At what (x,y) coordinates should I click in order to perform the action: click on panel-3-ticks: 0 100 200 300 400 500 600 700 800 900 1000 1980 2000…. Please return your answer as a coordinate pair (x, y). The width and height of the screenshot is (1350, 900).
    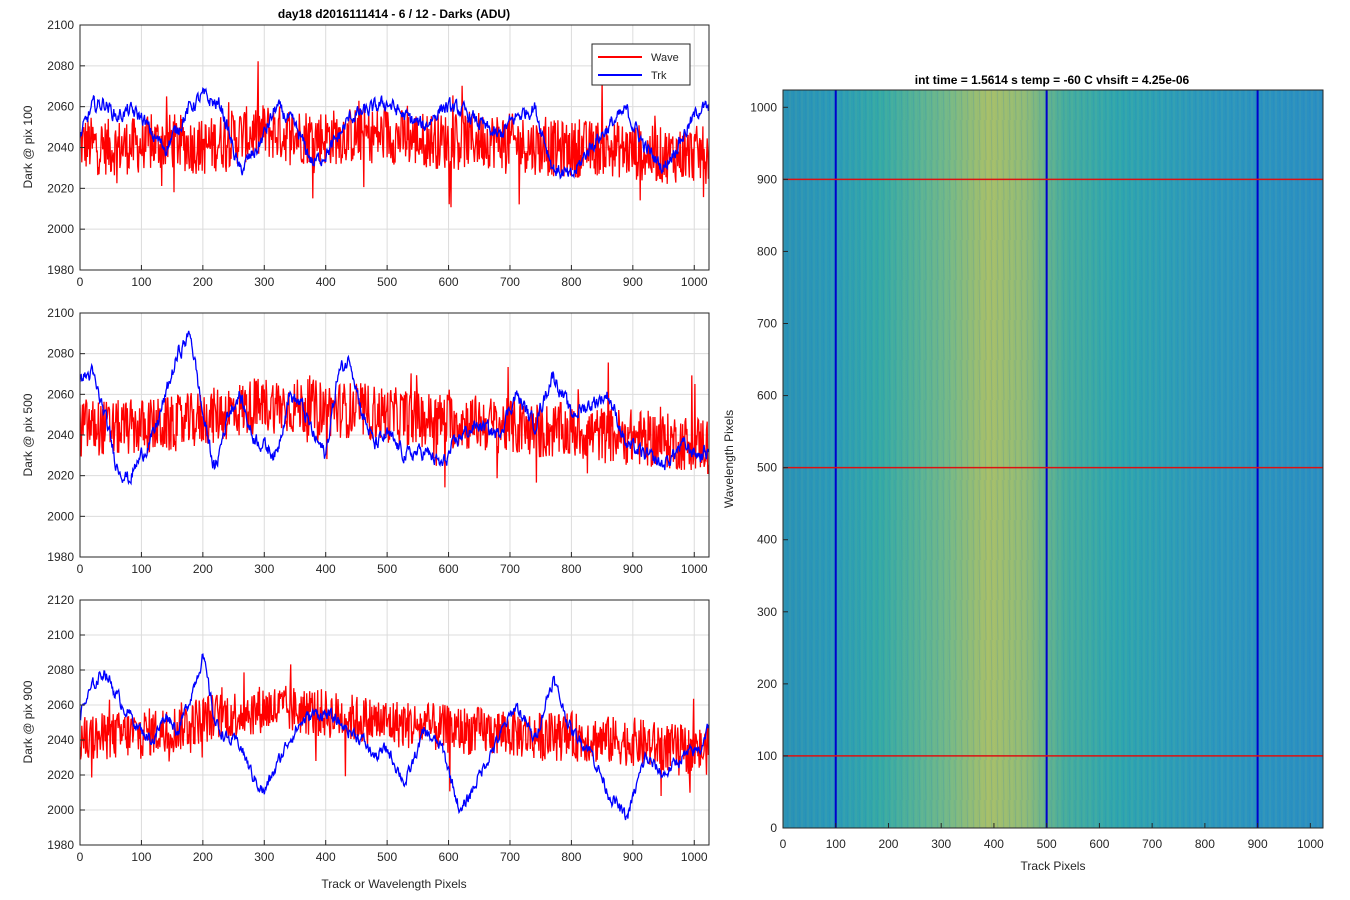
    Looking at the image, I should click on (377, 728).